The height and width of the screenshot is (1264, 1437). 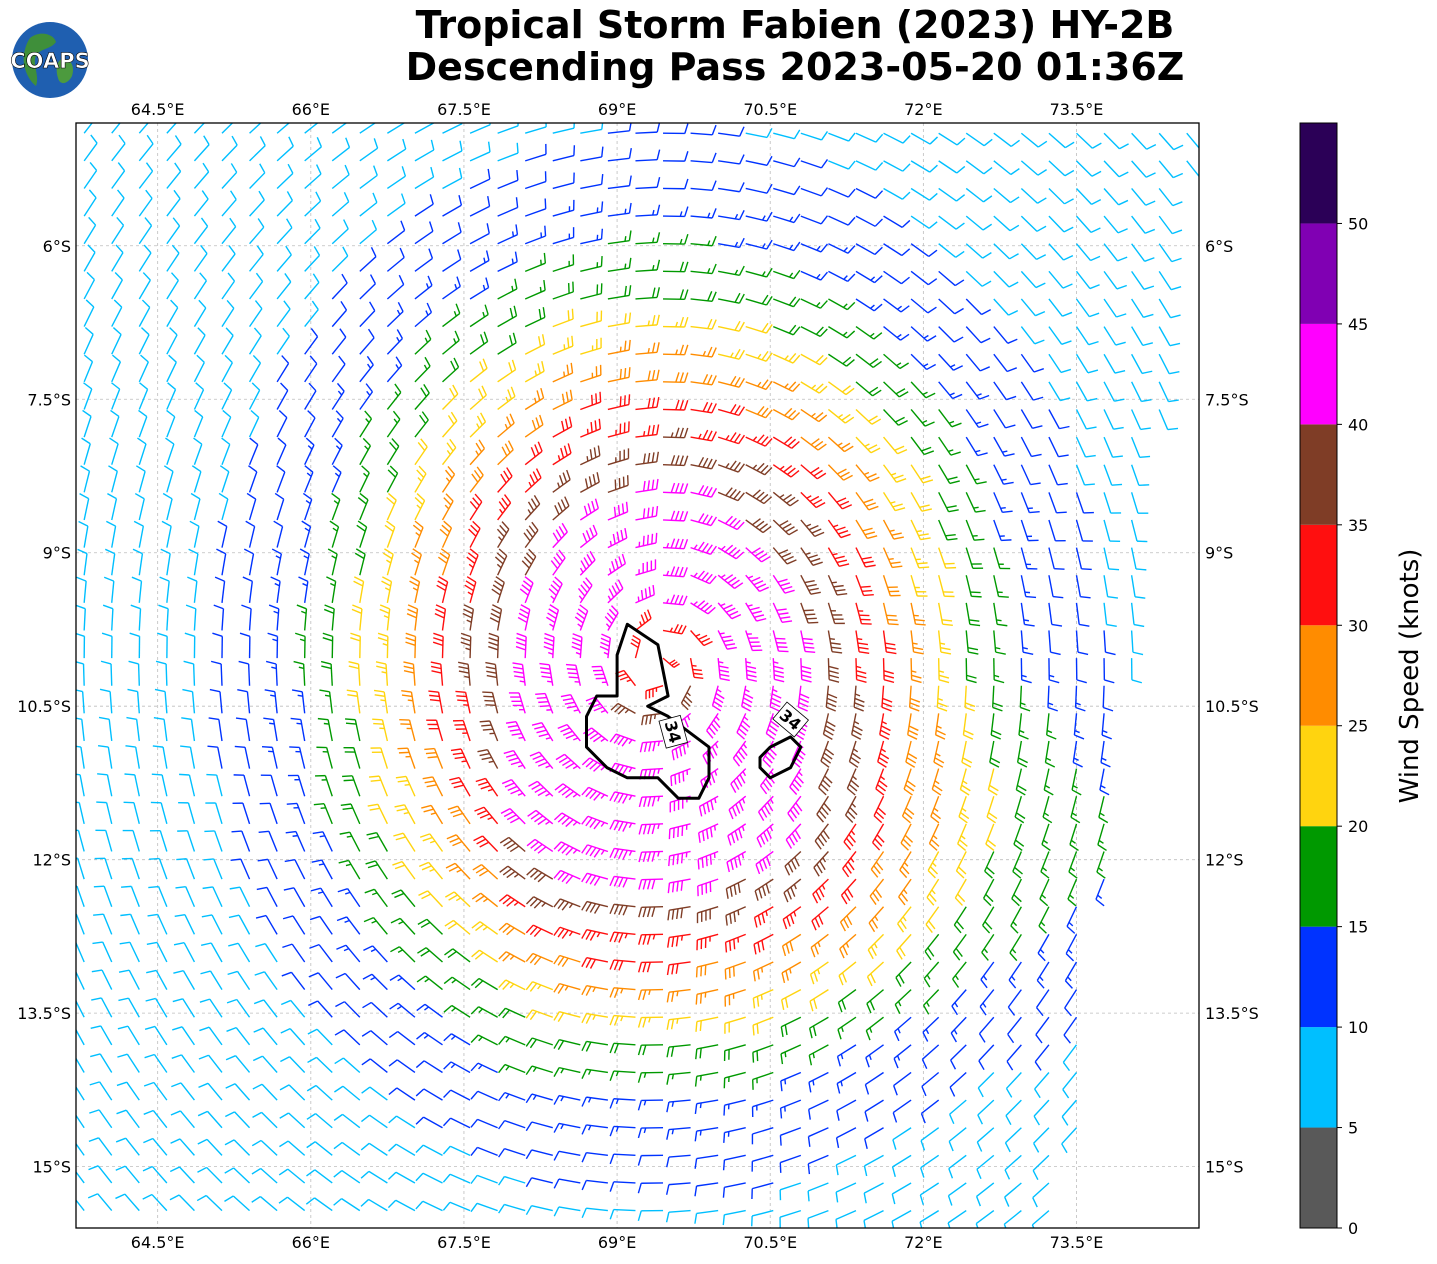 What do you see at coordinates (673, 731) in the screenshot?
I see `contour-label: 34` at bounding box center [673, 731].